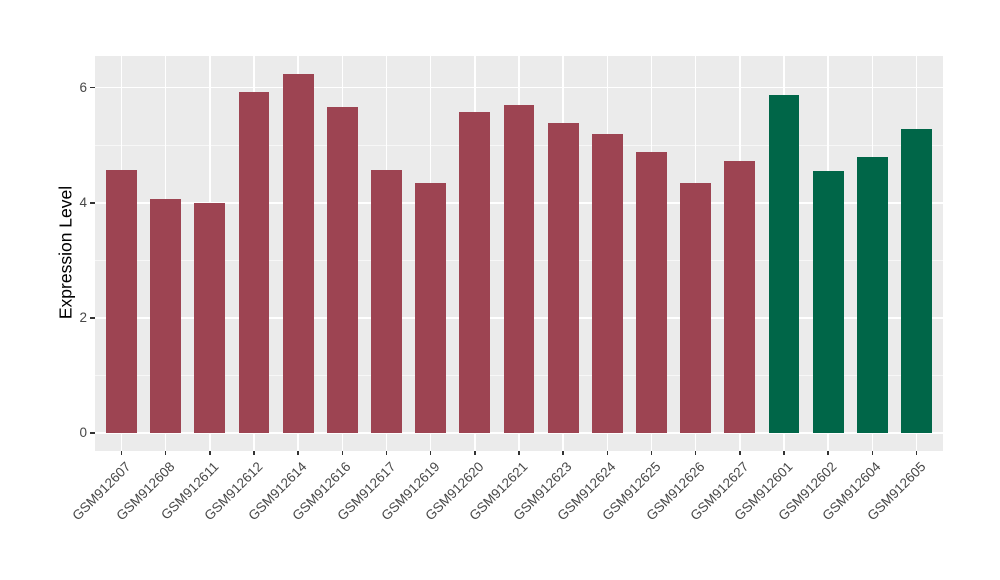 This screenshot has height=580, width=1000. What do you see at coordinates (165, 452) in the screenshot?
I see `x-tick-GSM912608` at bounding box center [165, 452].